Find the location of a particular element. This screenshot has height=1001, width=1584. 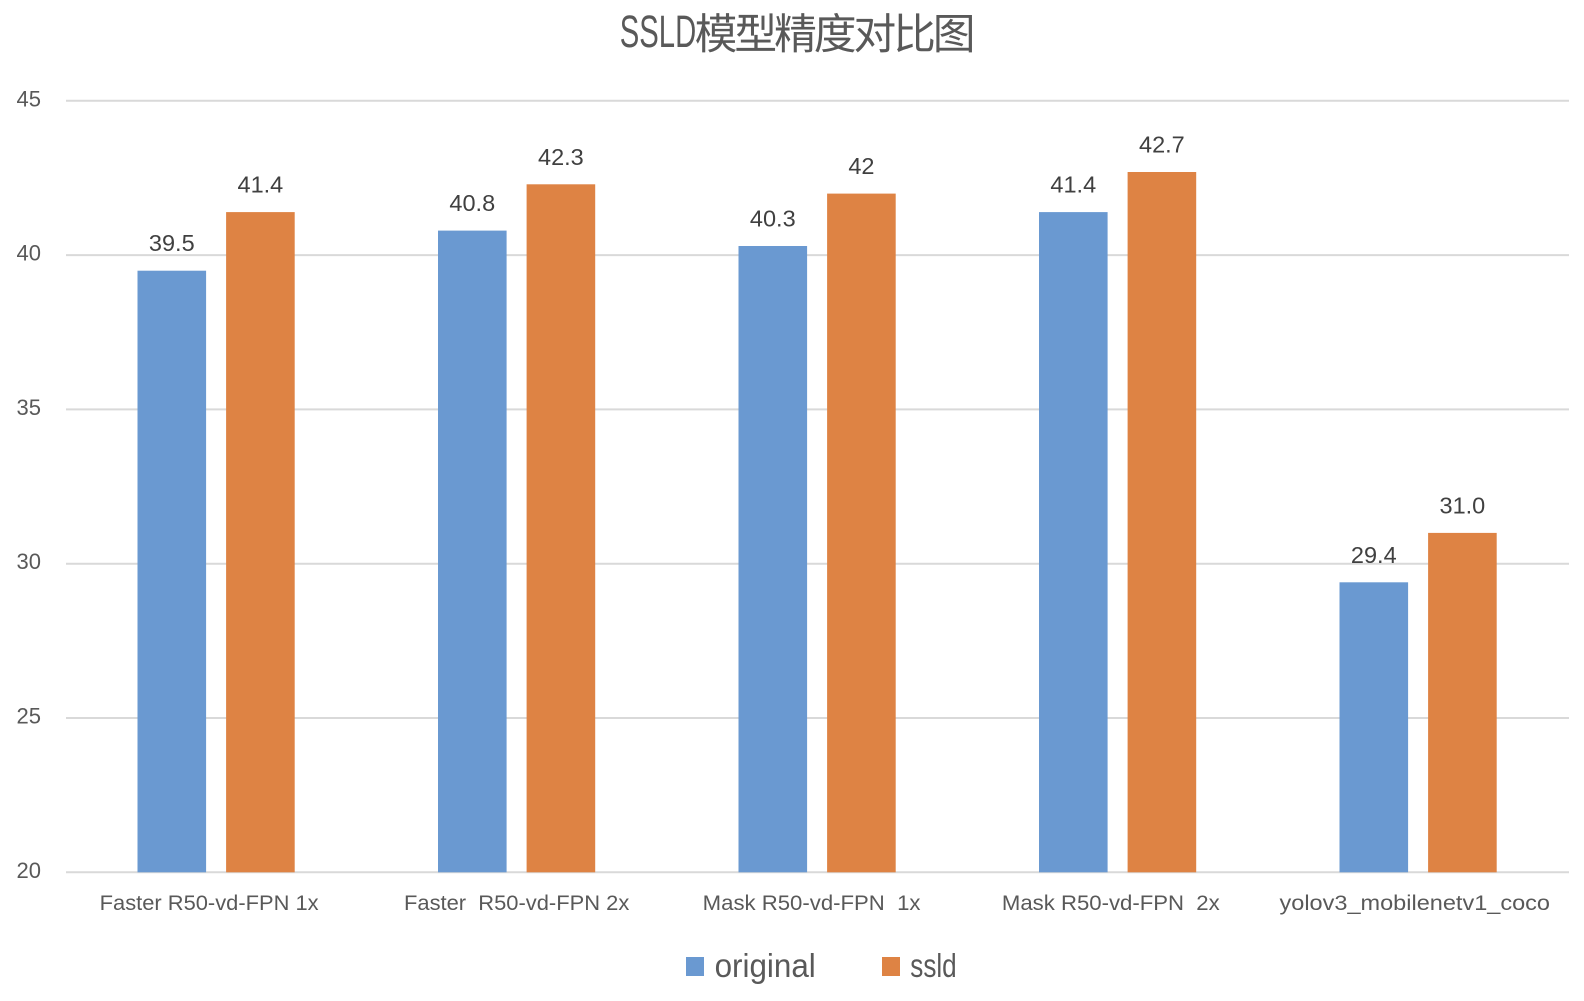

svg-text: 40 is located at coordinates (29, 253).